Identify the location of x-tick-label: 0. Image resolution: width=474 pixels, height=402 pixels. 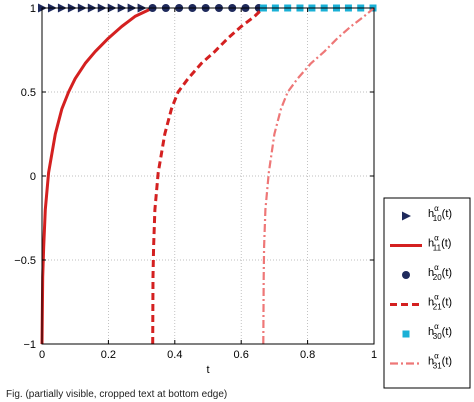
(42, 355).